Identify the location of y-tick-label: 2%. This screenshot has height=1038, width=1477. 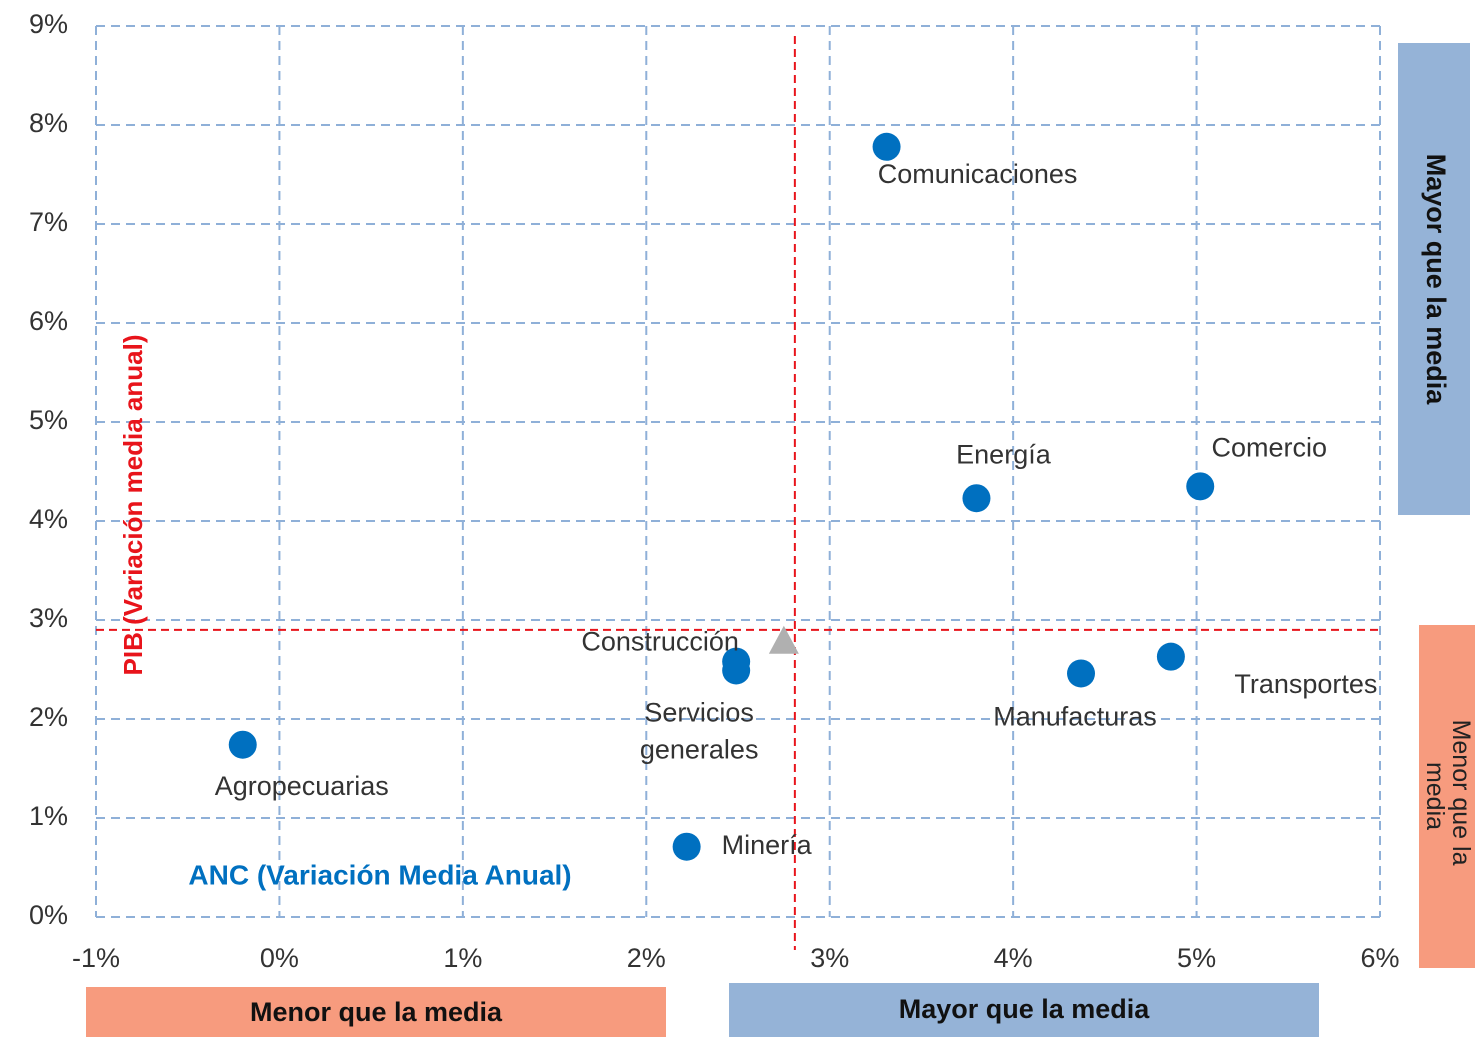
(48, 717).